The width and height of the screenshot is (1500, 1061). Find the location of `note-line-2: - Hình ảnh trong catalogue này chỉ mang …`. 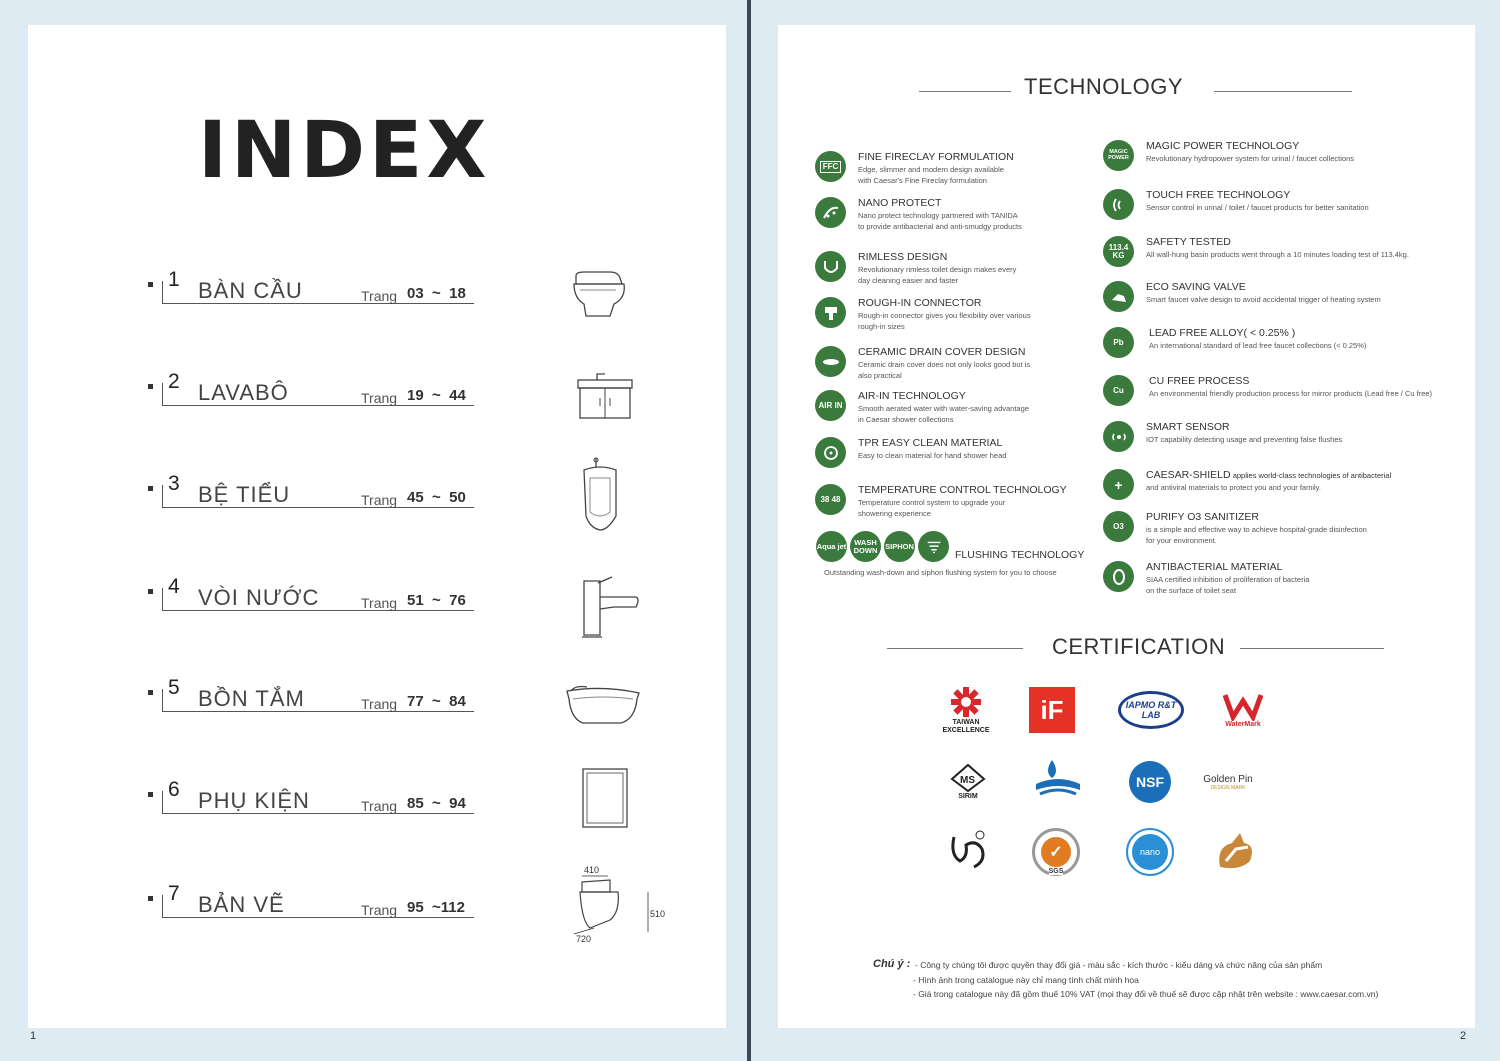

note-line-2: - Hình ảnh trong catalogue này chỉ mang … is located at coordinates (1026, 980).